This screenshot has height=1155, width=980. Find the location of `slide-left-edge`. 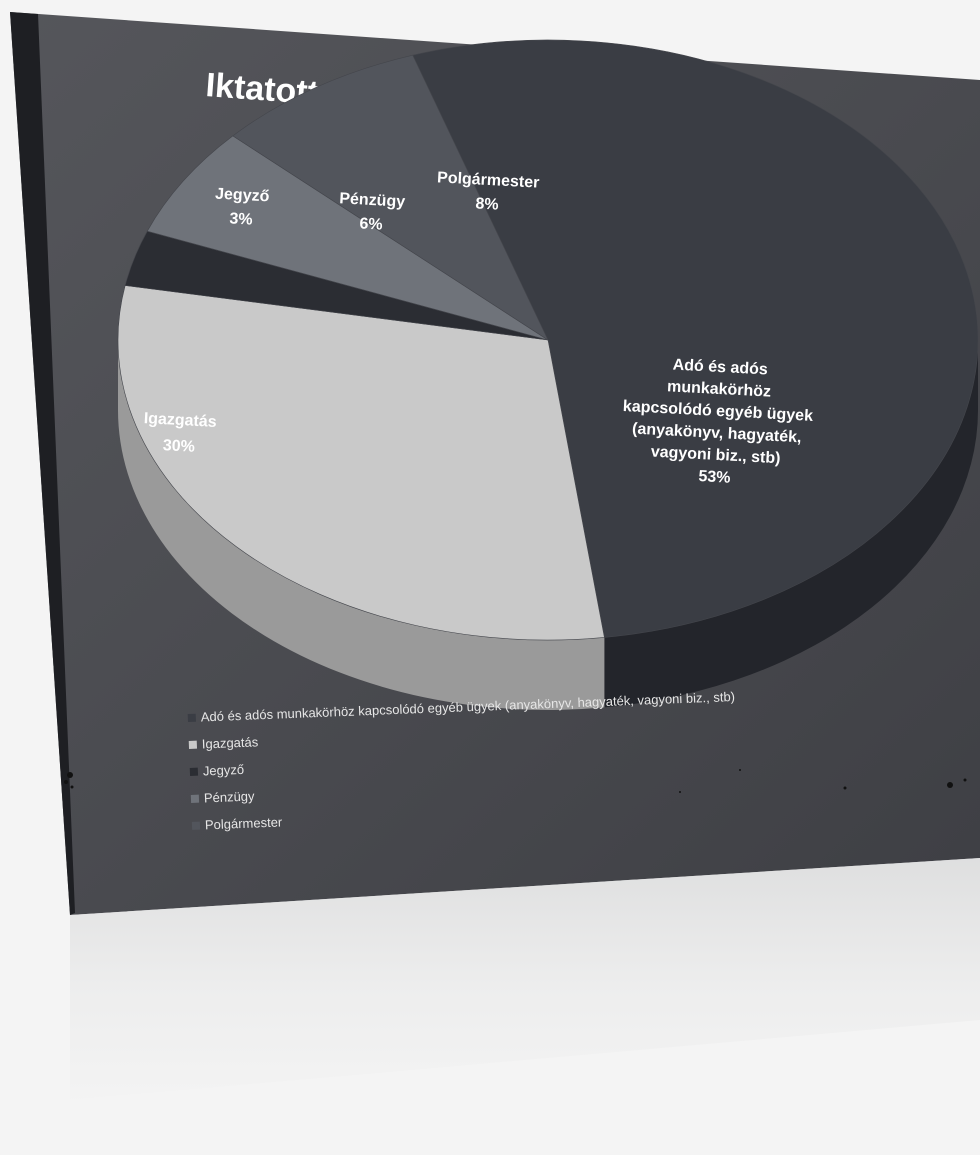

slide-left-edge is located at coordinates (42, 463).